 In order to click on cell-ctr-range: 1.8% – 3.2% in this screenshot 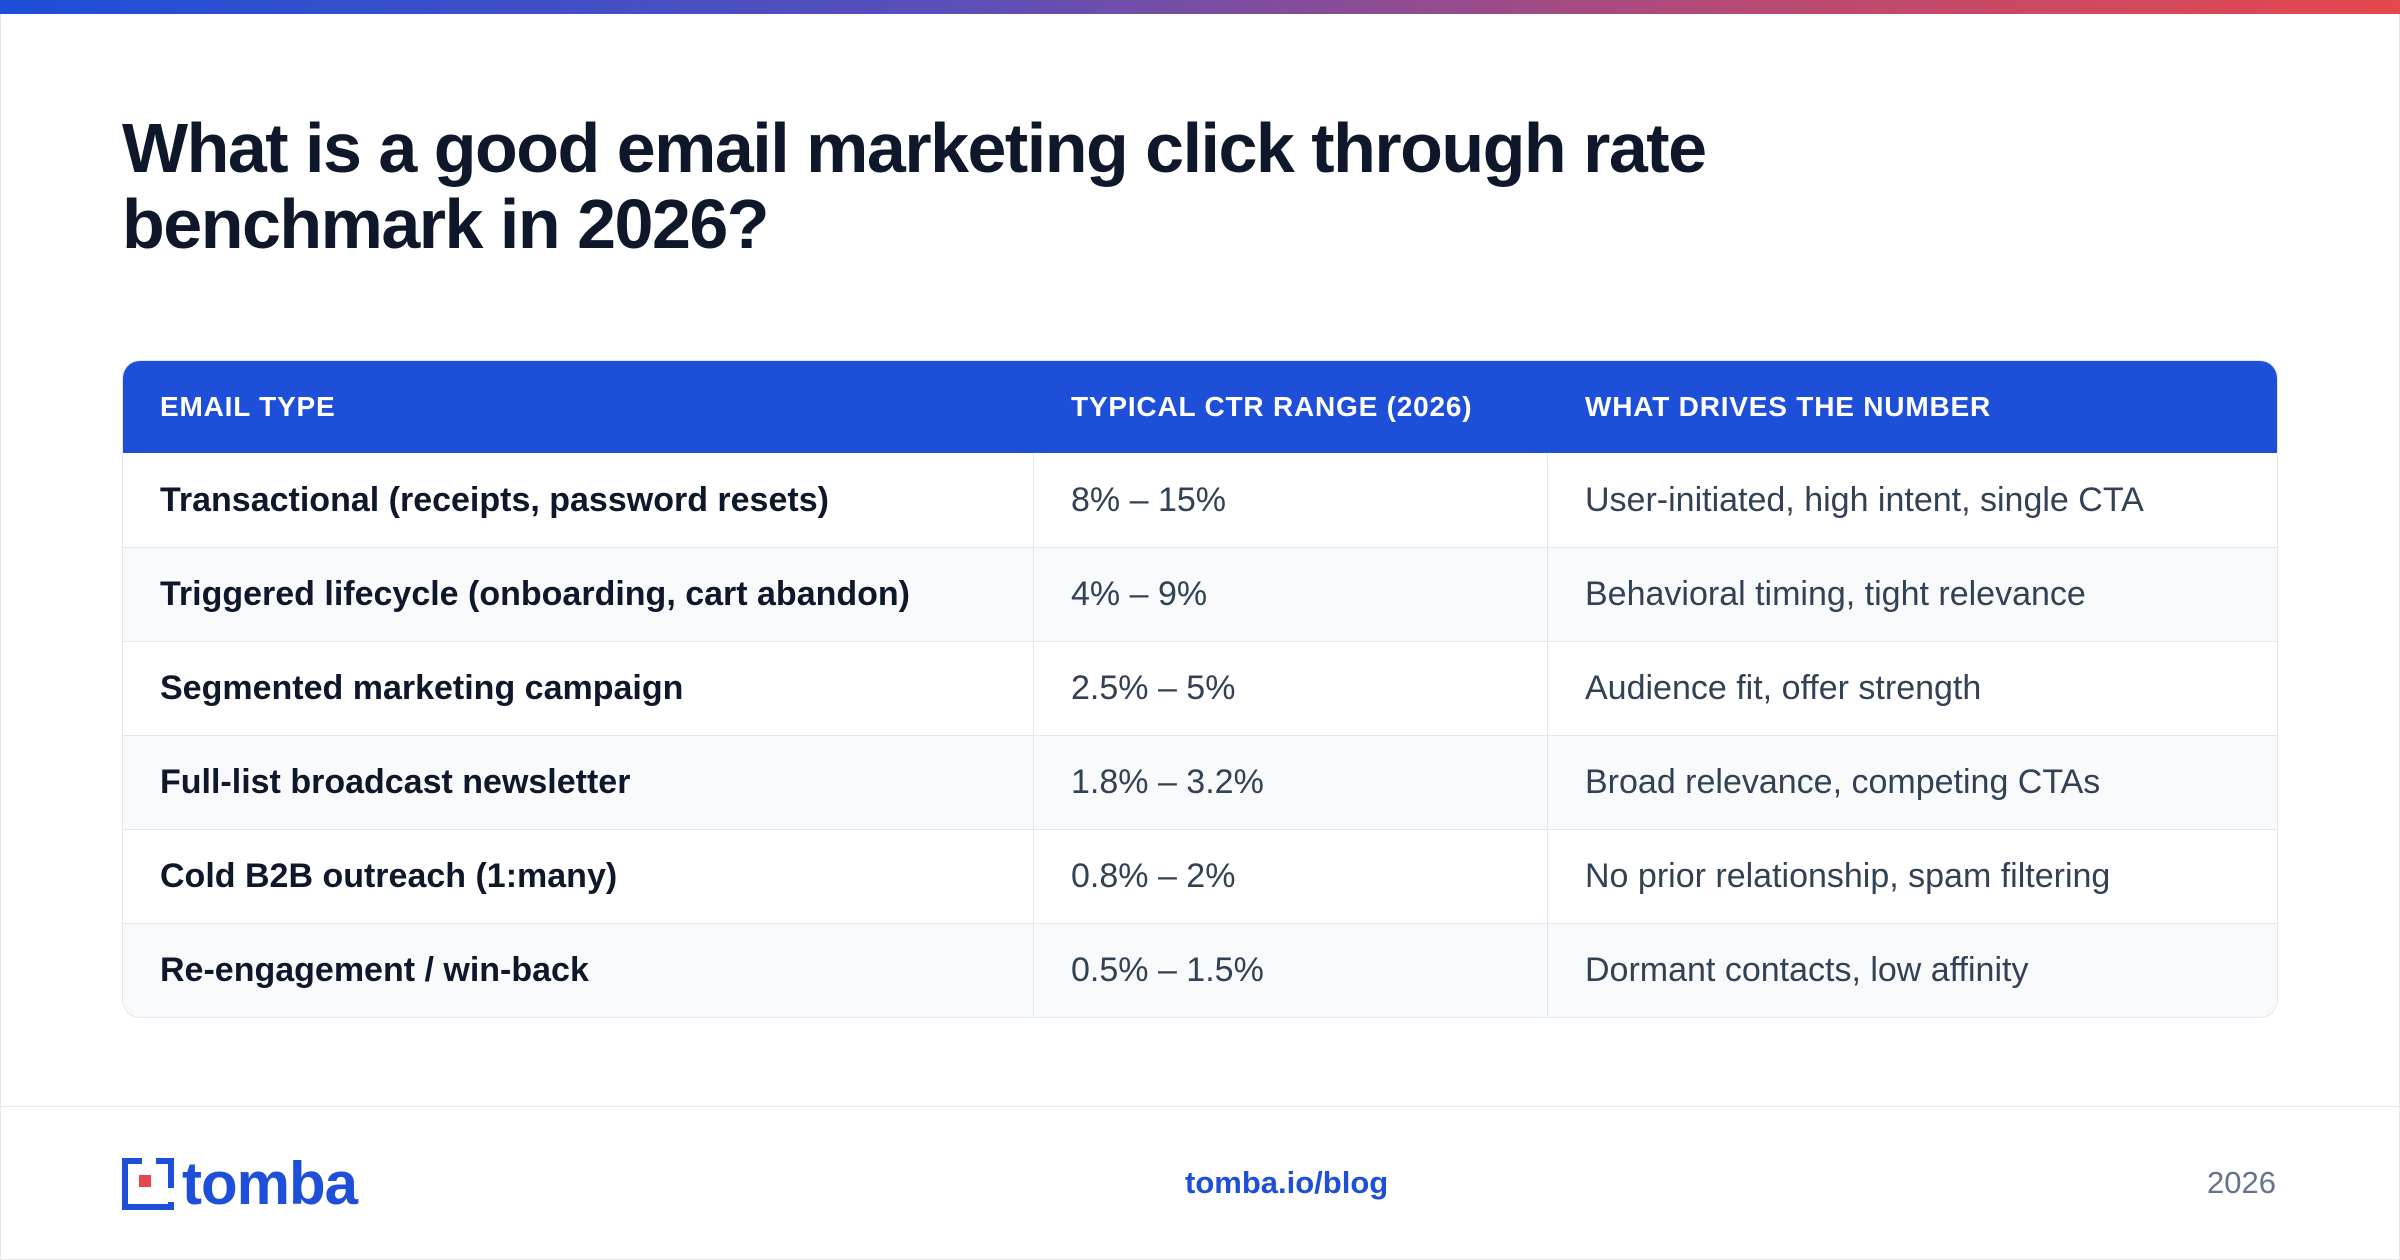, I will do `click(1291, 782)`.